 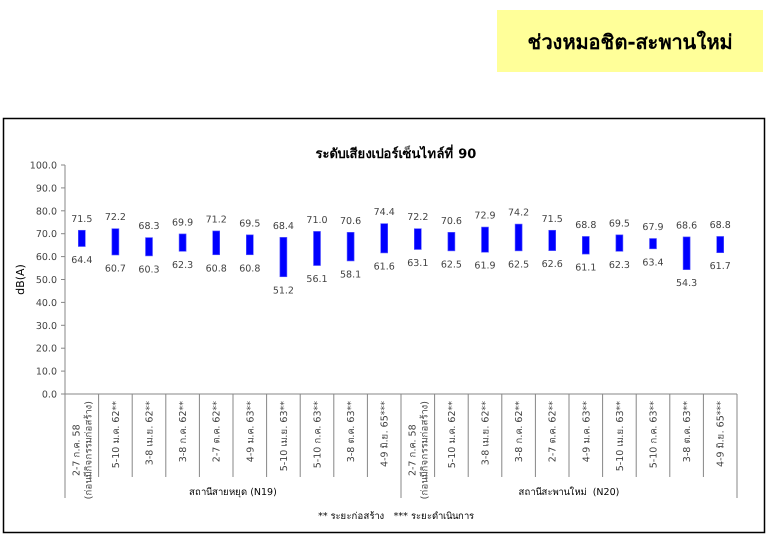 I want to click on y-tick-label: 0.0, so click(x=49, y=395).